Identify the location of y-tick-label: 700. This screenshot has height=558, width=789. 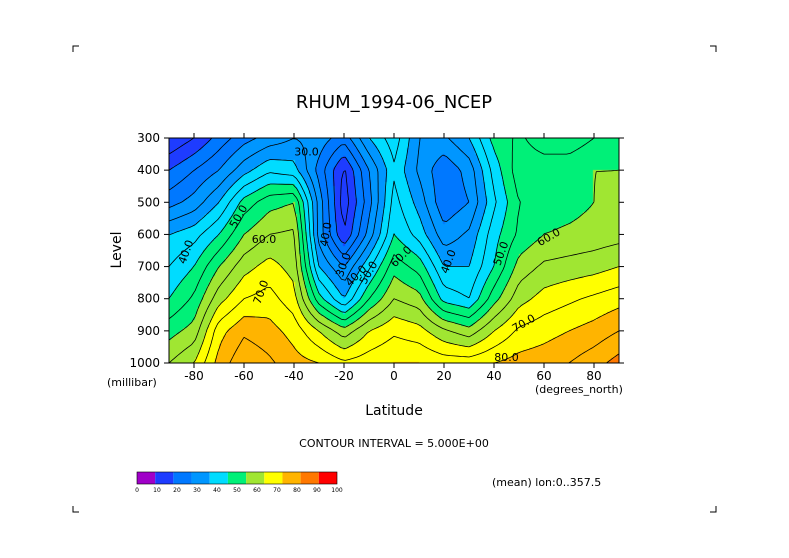
(148, 267).